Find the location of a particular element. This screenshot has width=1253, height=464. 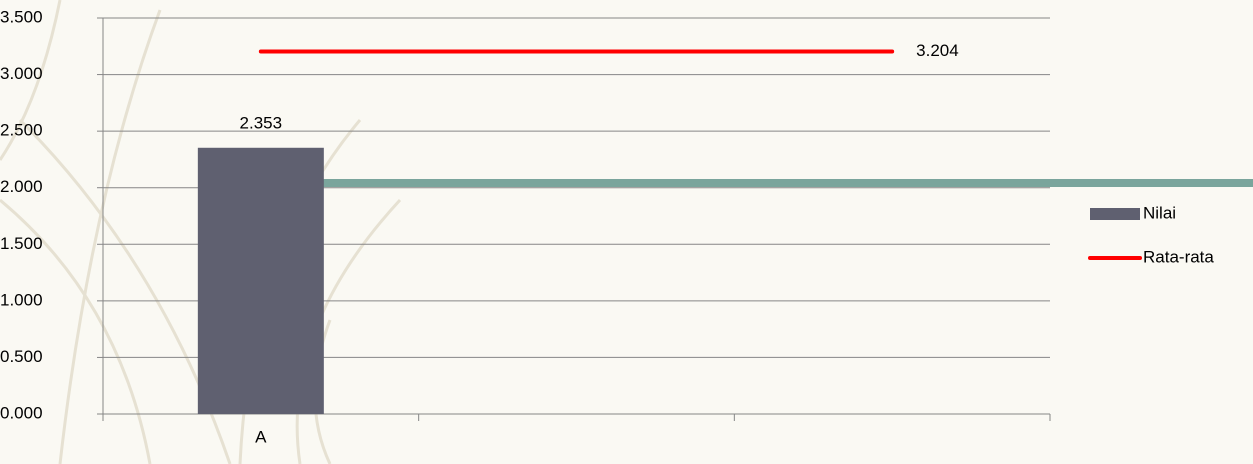

x-tick-label: A is located at coordinates (261, 436).